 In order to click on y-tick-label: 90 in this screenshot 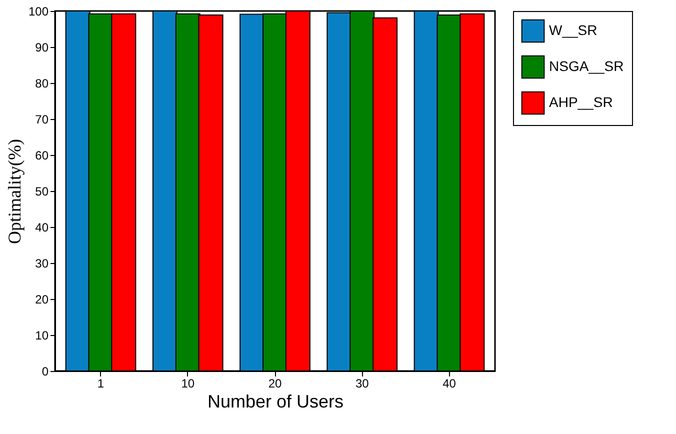, I will do `click(42, 47)`.